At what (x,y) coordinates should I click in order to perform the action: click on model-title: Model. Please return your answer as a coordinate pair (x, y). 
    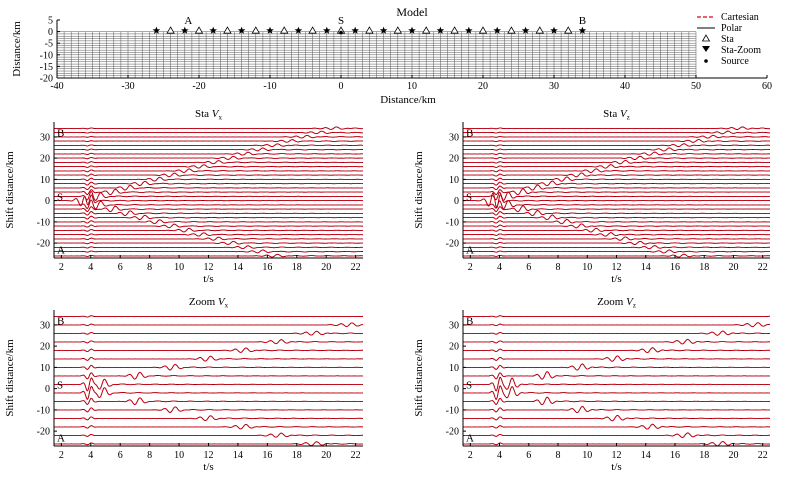
    Looking at the image, I should click on (412, 12).